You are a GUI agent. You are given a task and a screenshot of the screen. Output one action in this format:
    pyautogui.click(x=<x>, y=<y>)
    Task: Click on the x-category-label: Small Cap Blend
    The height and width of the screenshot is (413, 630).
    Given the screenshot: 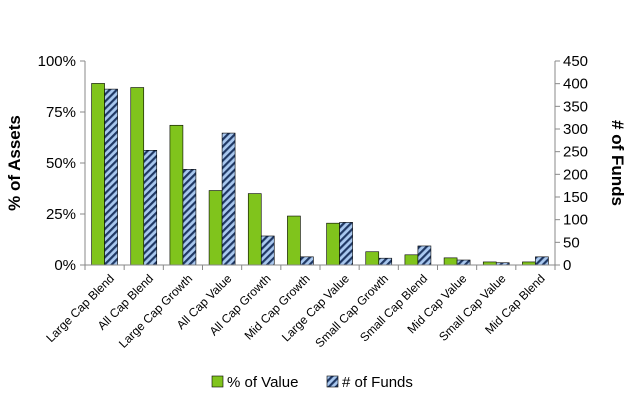 What is the action you would take?
    pyautogui.click(x=393, y=307)
    